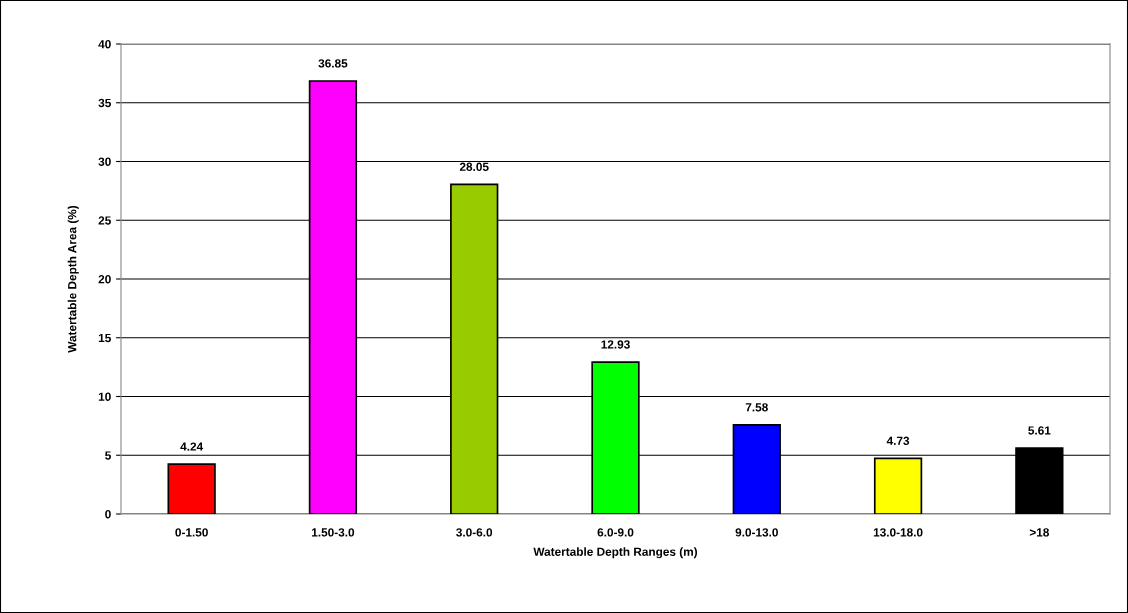 Image resolution: width=1128 pixels, height=613 pixels. Describe the element at coordinates (756, 407) in the screenshot. I see `data-label: 7.58` at that location.